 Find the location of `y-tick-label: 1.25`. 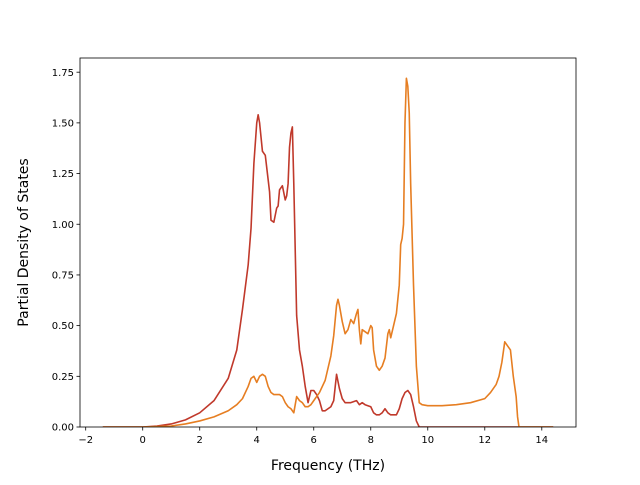

y-tick-label: 1.25 is located at coordinates (63, 174).